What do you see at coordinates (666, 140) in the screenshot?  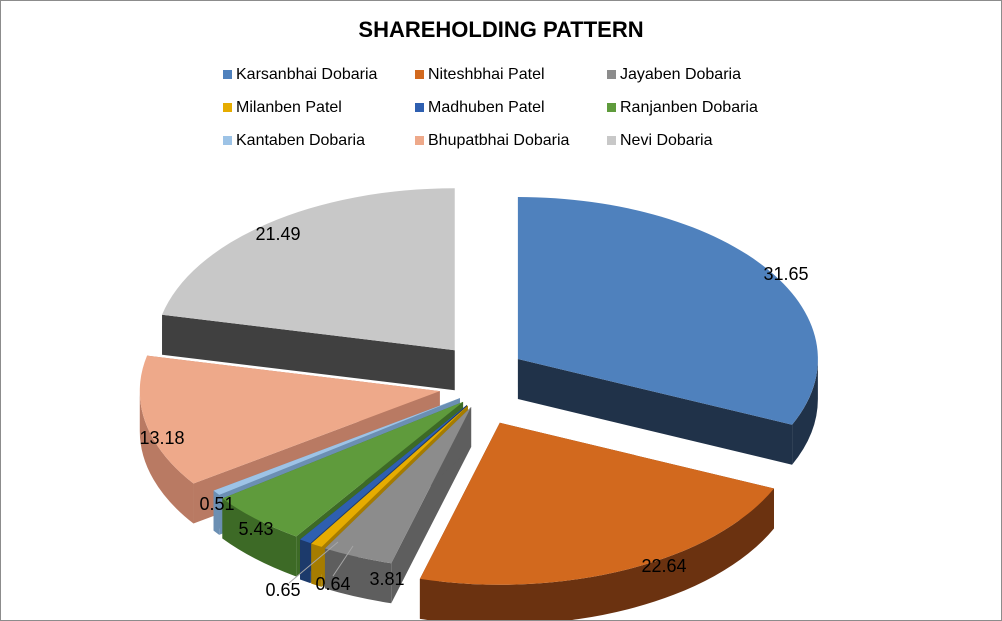 I see `legend-label: Nevi Dobaria` at bounding box center [666, 140].